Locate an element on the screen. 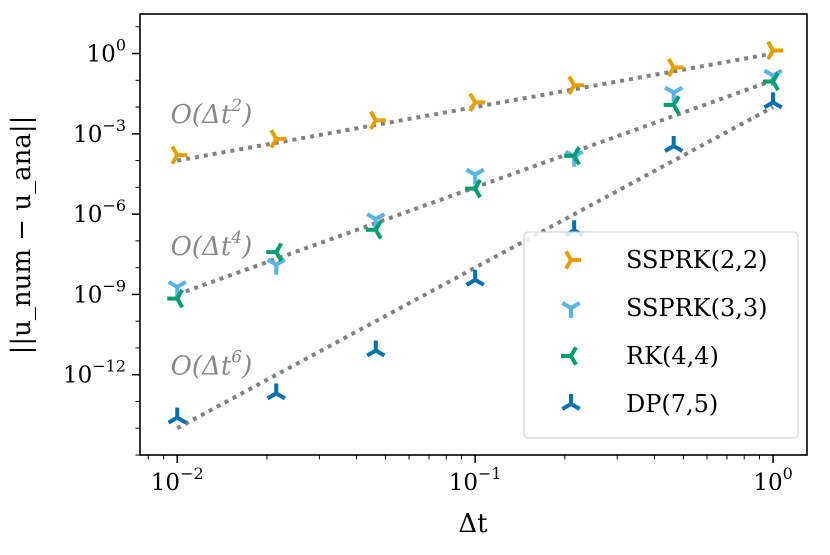 The width and height of the screenshot is (830, 555). legend-box is located at coordinates (661, 335).